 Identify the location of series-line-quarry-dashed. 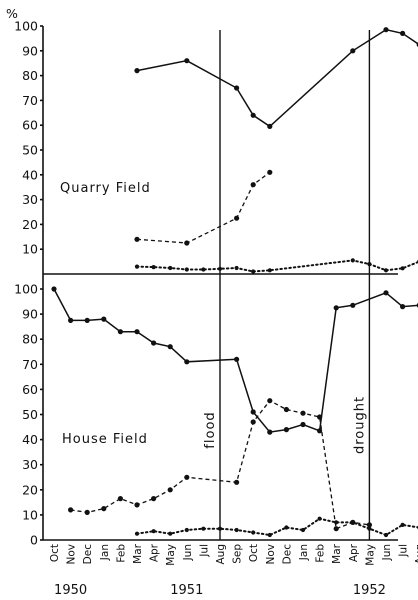
(203, 207).